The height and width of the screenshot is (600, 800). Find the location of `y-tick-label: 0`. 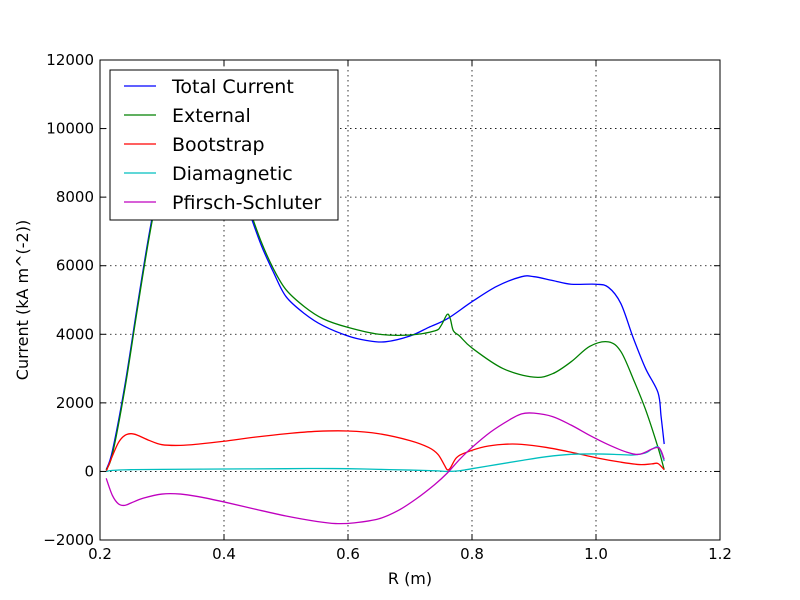

y-tick-label: 0 is located at coordinates (89, 471).